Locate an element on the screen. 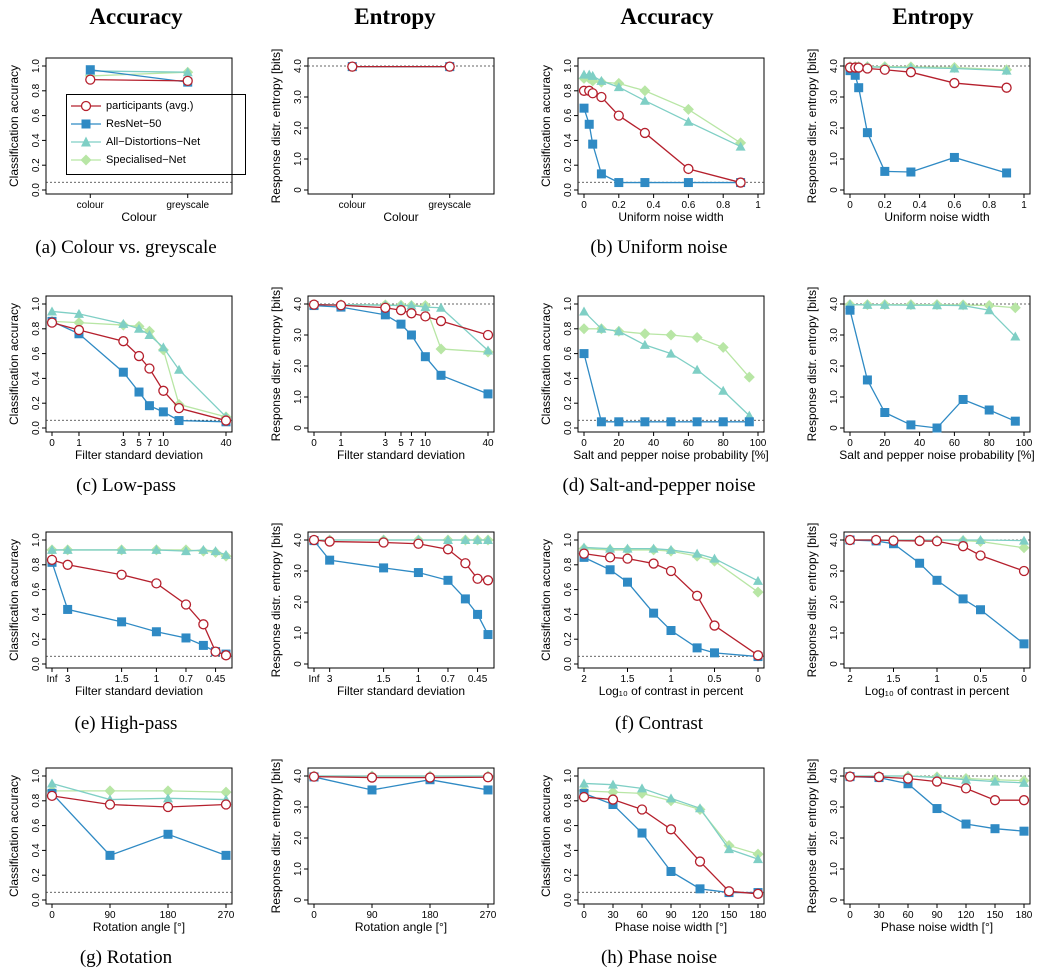  legend-item-participants: participants (avg.) is located at coordinates (132, 106).